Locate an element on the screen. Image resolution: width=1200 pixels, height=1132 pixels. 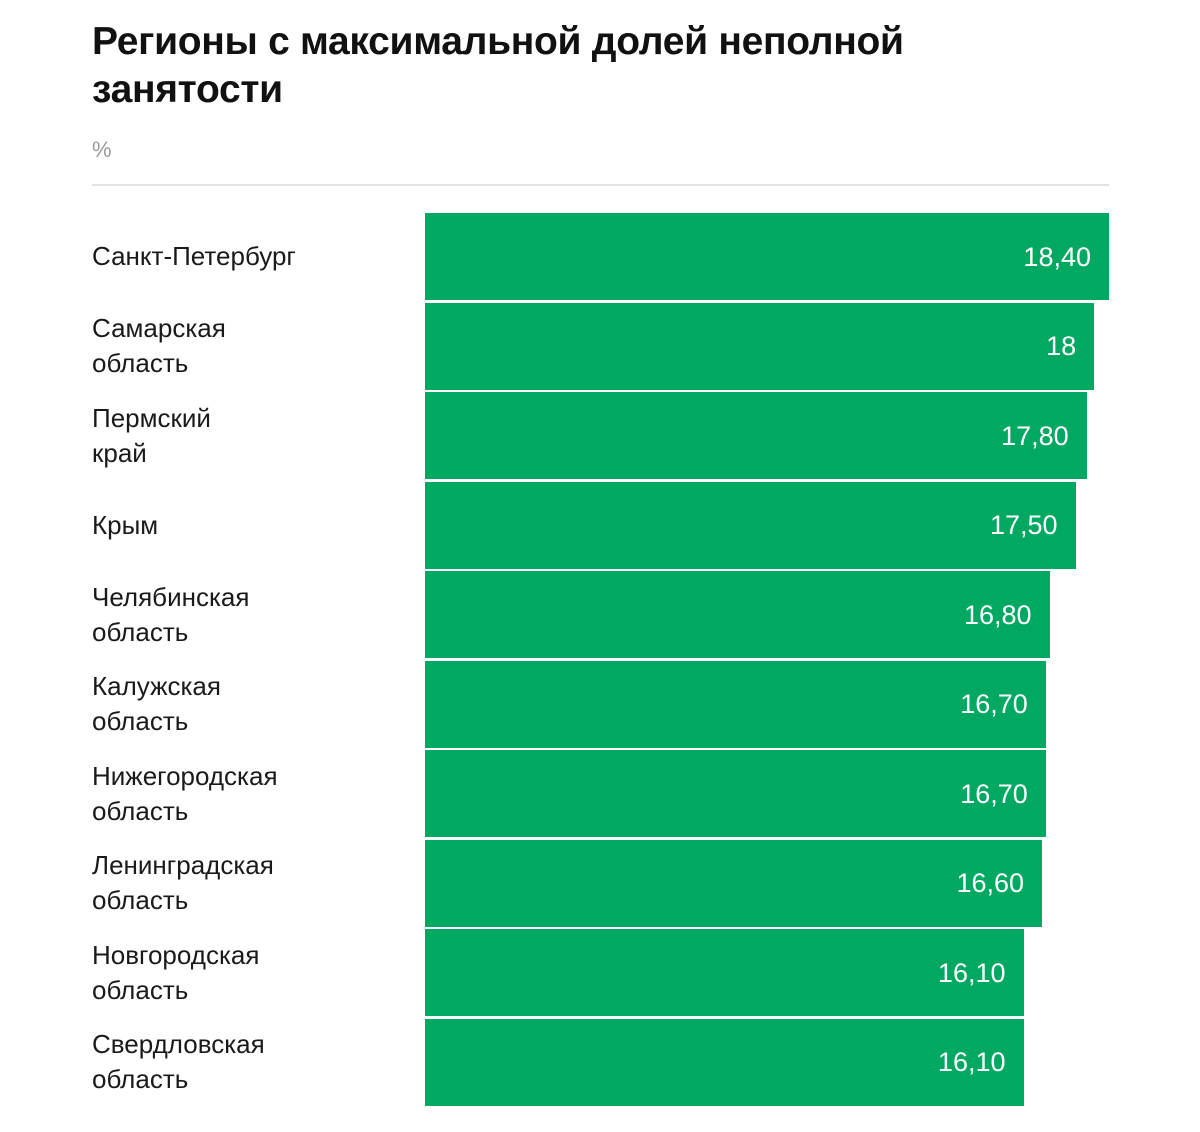
category-label: Калужская область is located at coordinates (156, 703).